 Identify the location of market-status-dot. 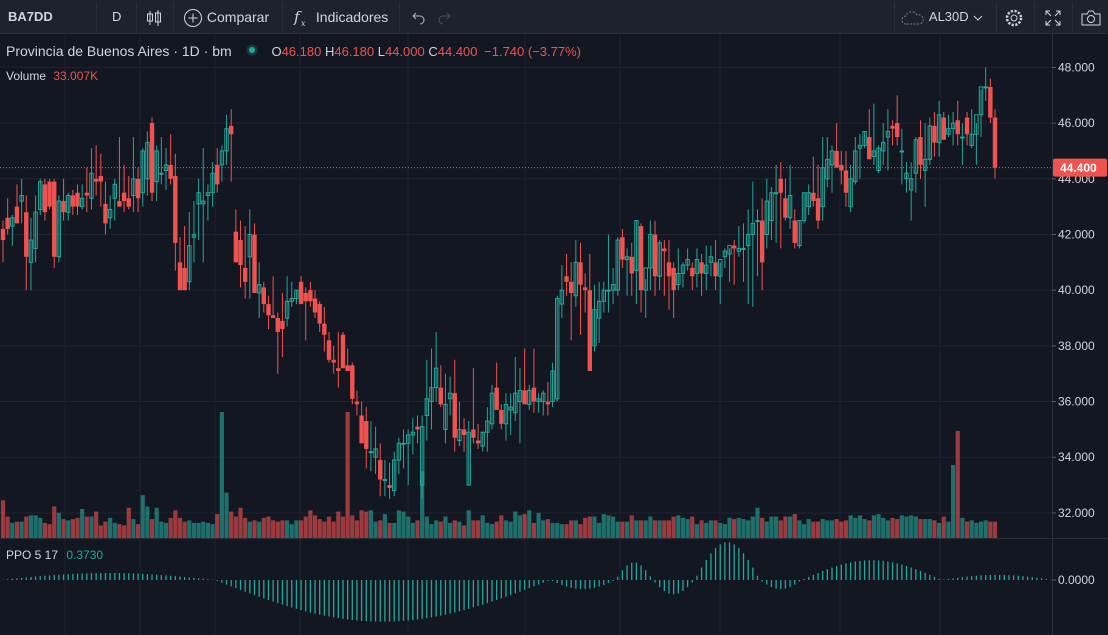
(252, 51).